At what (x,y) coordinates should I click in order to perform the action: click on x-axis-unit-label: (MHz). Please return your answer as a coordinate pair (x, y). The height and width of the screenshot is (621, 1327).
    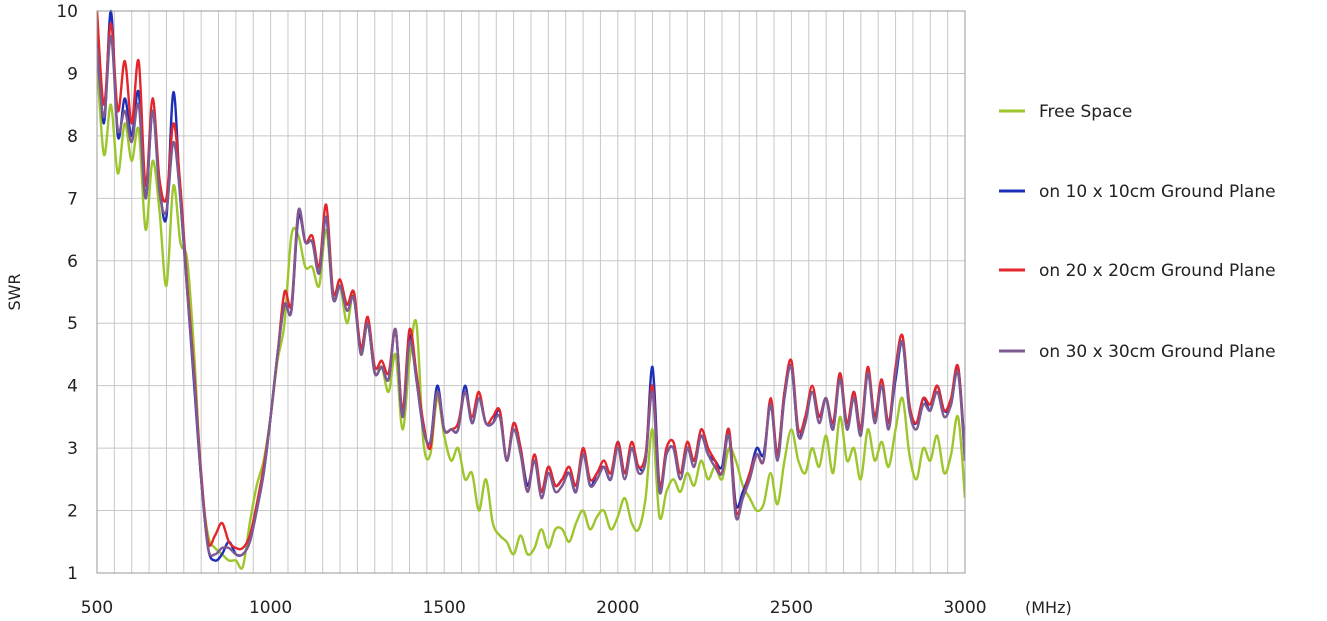
    Looking at the image, I should click on (1048, 607).